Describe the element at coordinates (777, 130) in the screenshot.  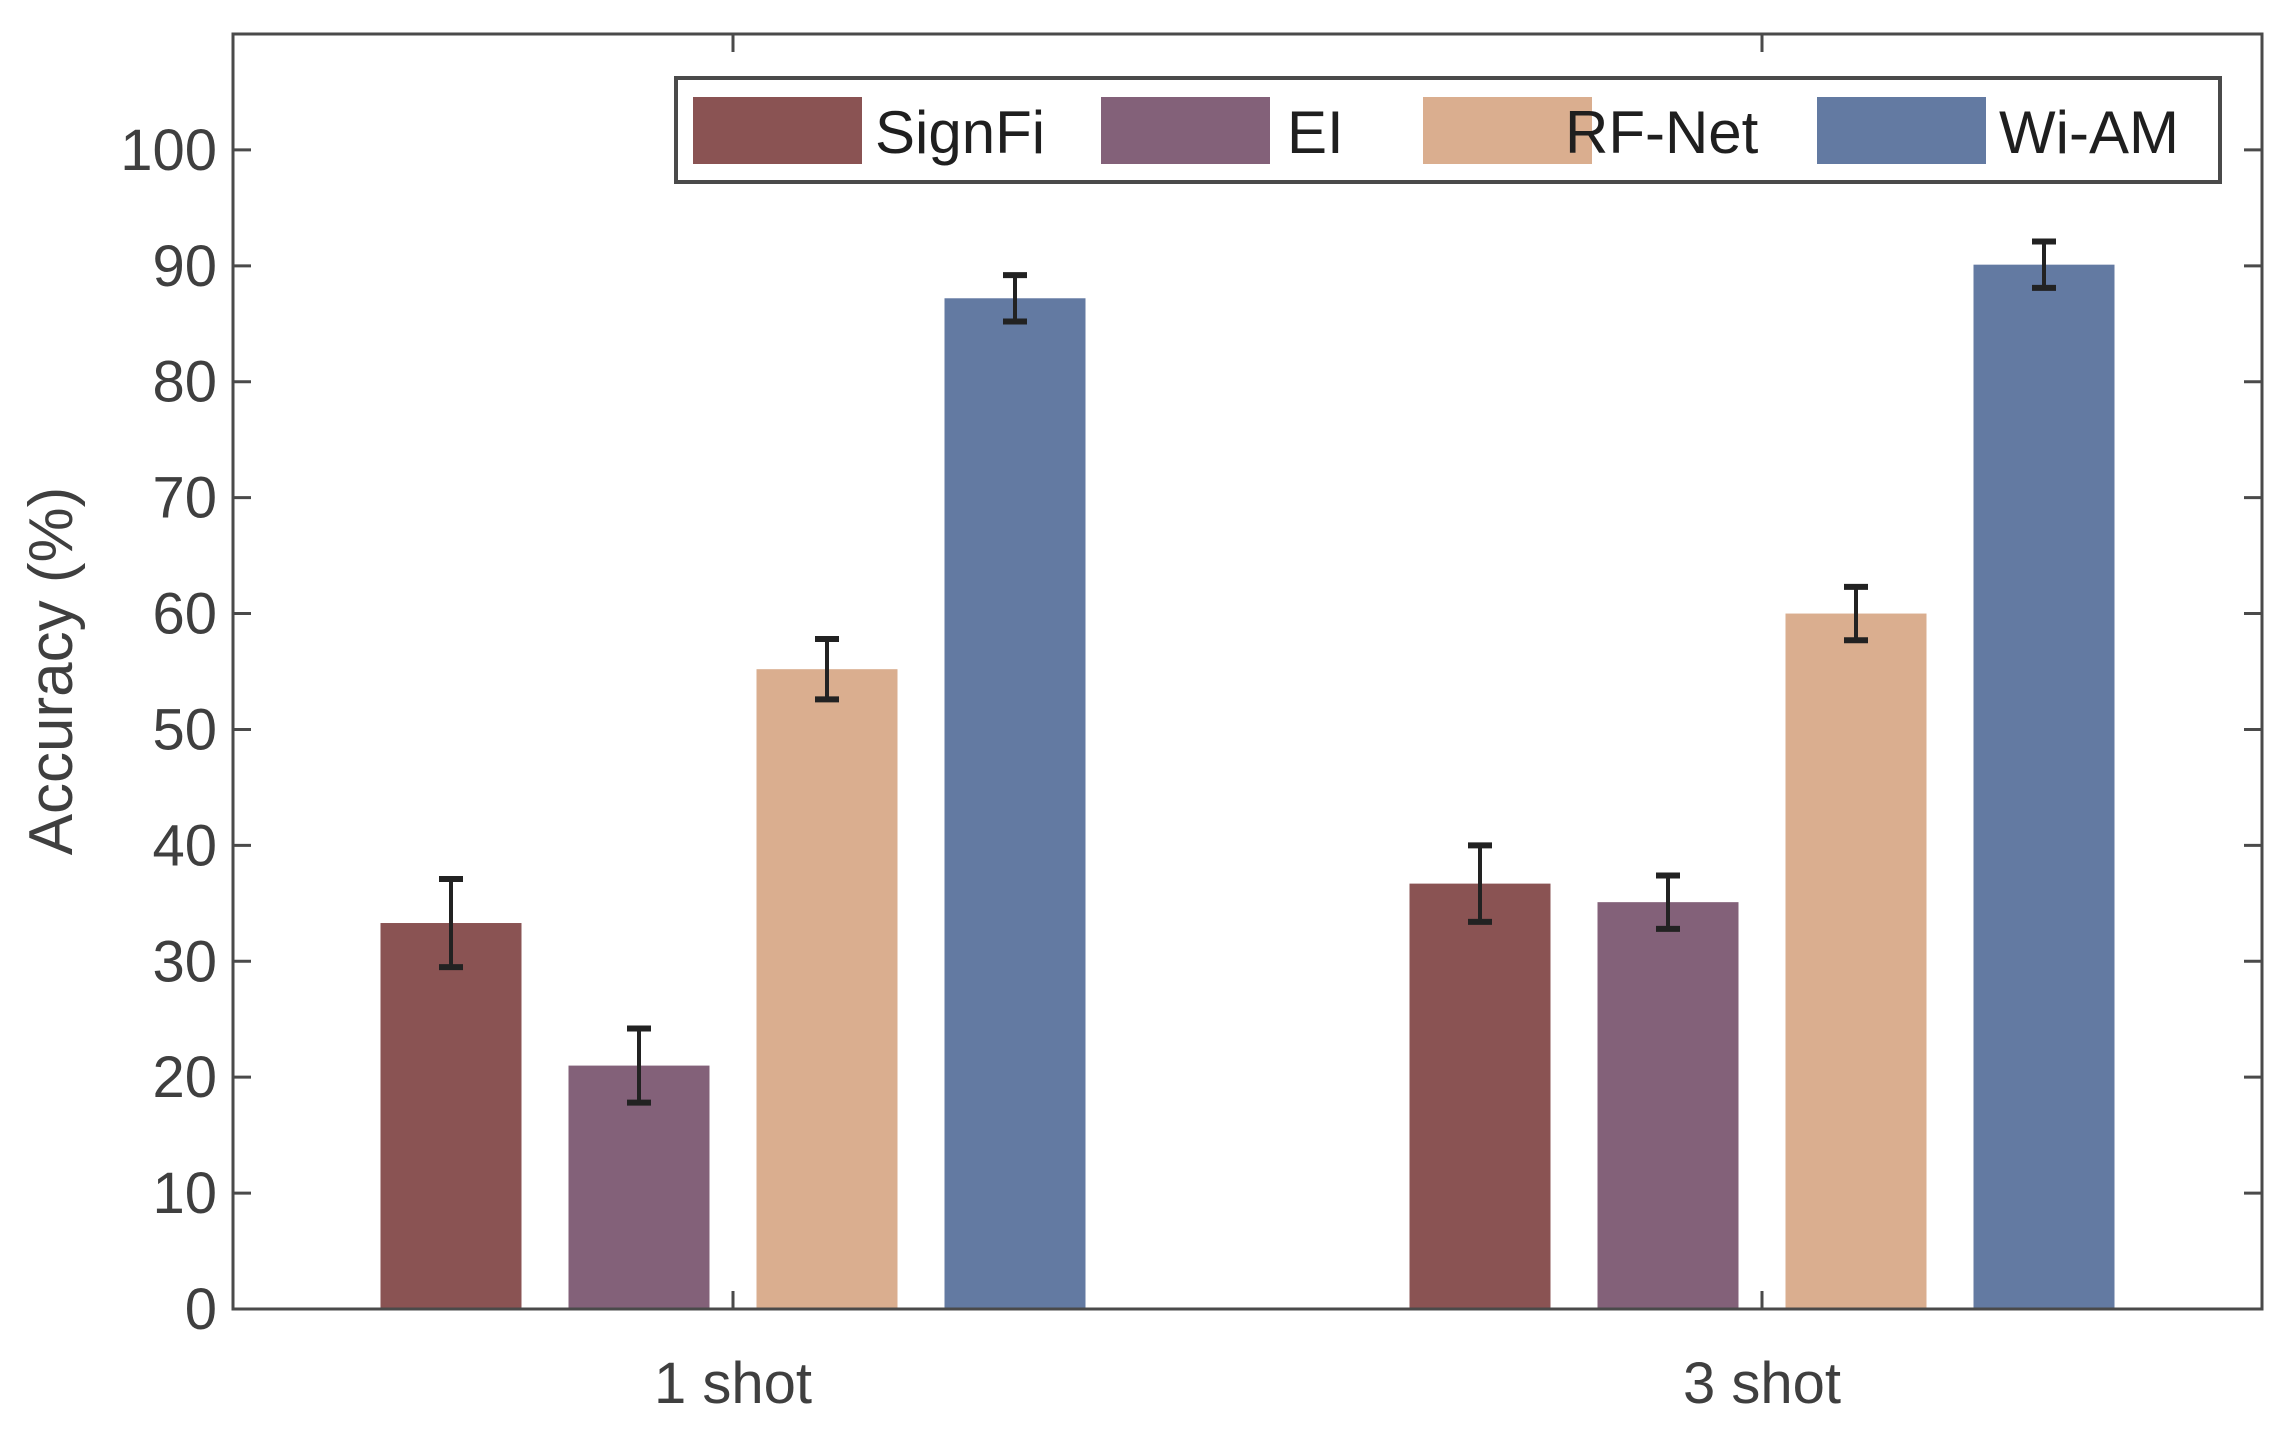
I see `legend-swatch-signfi` at that location.